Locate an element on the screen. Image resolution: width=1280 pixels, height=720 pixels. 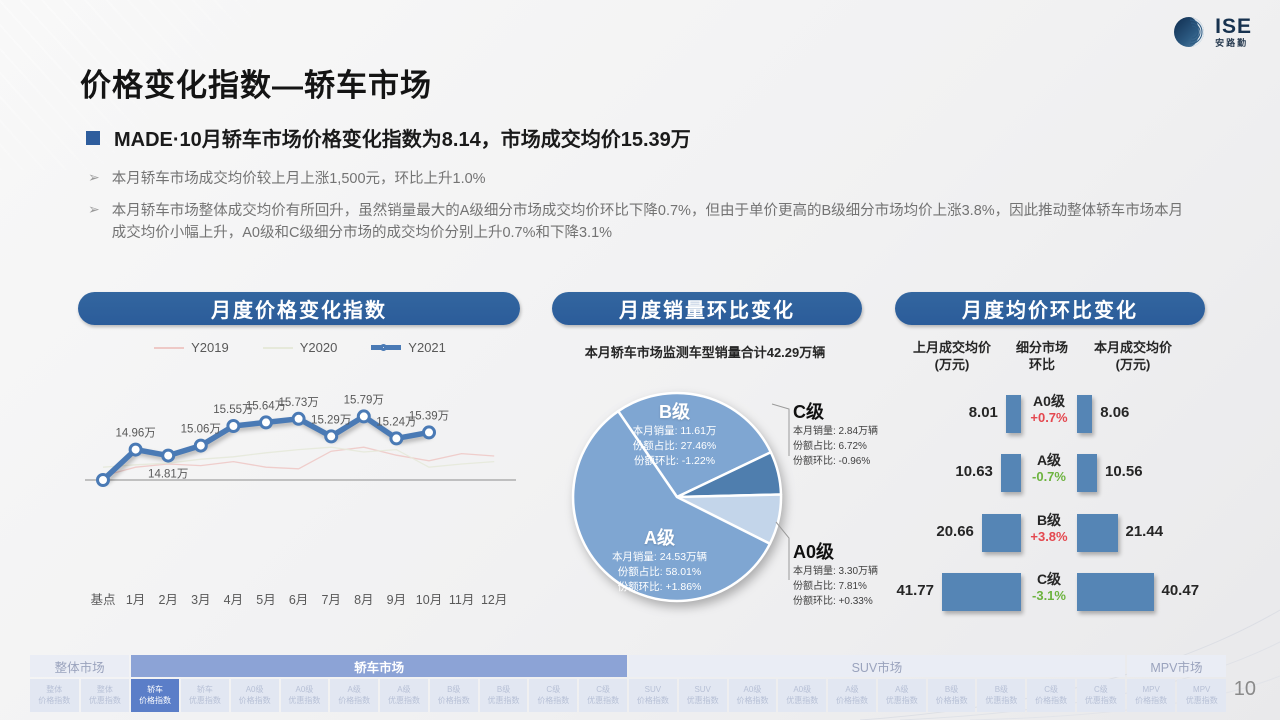
bar-row-C级: 41.77 C级 -3.1% 40.47 is located at coordinates (1052, 592).